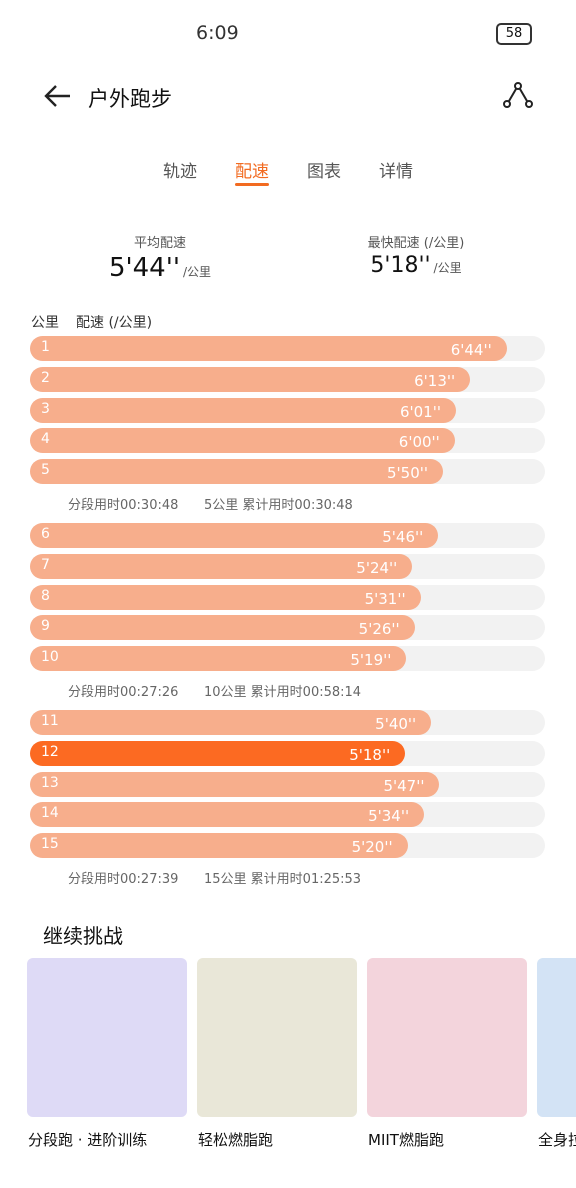 The height and width of the screenshot is (1188, 576). I want to click on pace-label: 5'24'', so click(377, 567).